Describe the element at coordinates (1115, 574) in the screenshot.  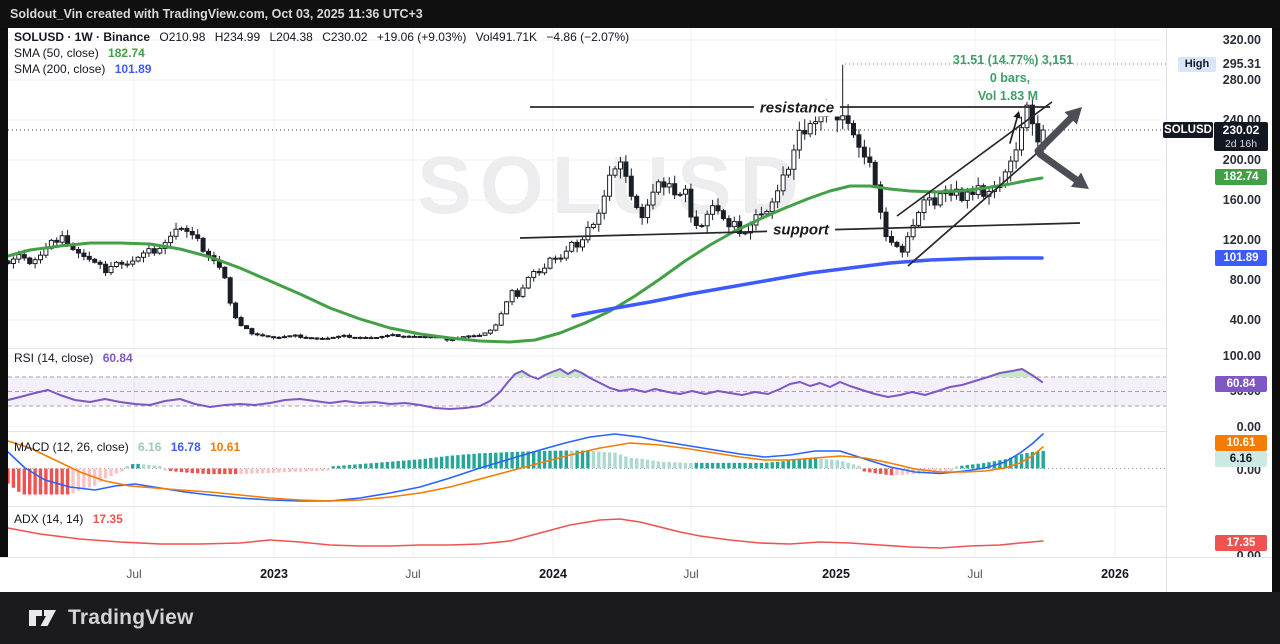
I see `time-axis-label: 2026` at that location.